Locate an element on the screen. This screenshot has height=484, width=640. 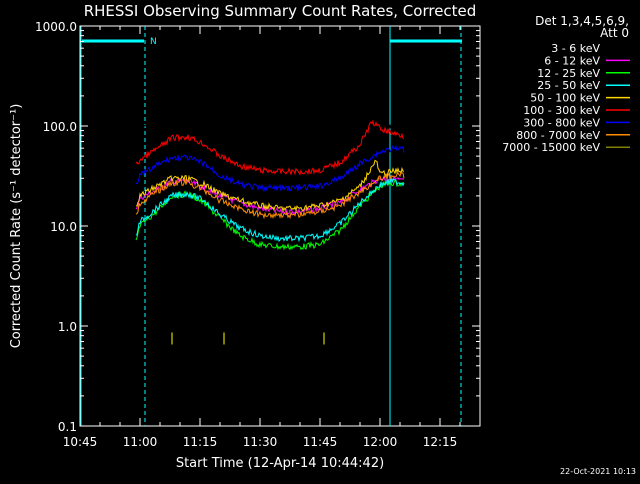
x-tick-label: 12:15 is located at coordinates (440, 442).